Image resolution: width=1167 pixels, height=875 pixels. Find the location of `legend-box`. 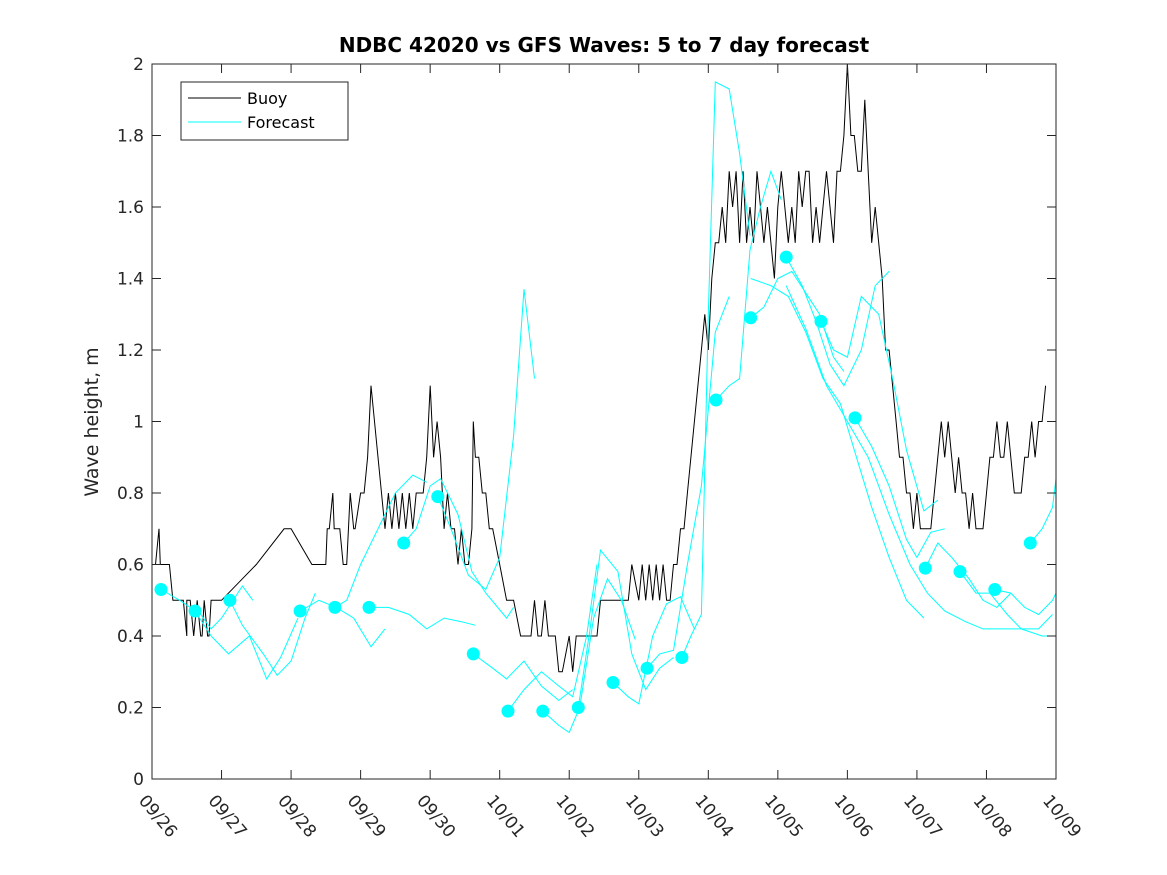

legend-box is located at coordinates (264, 111).